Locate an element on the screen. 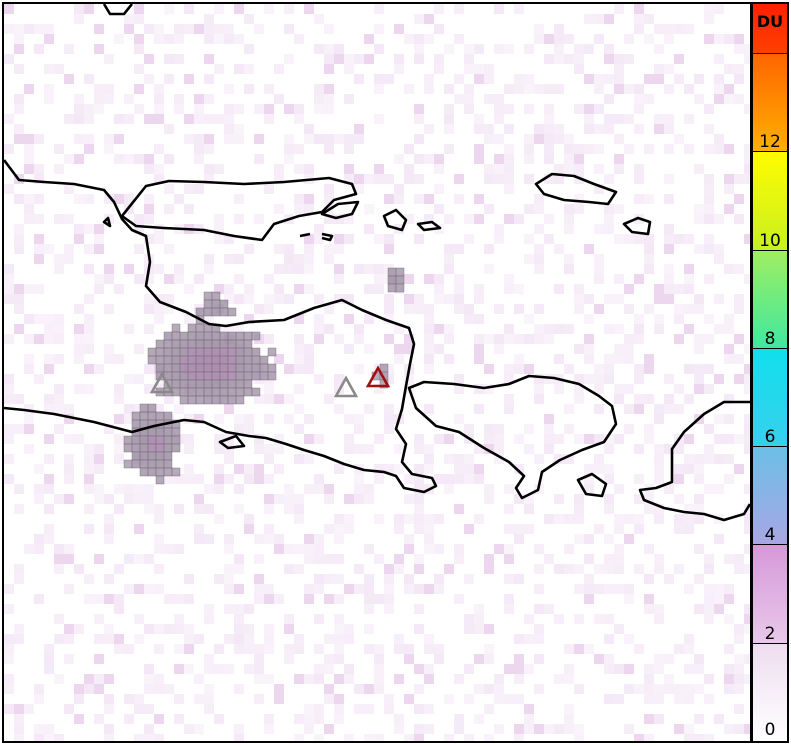 This screenshot has height=746, width=791. colorbar-segment is located at coordinates (770, 298).